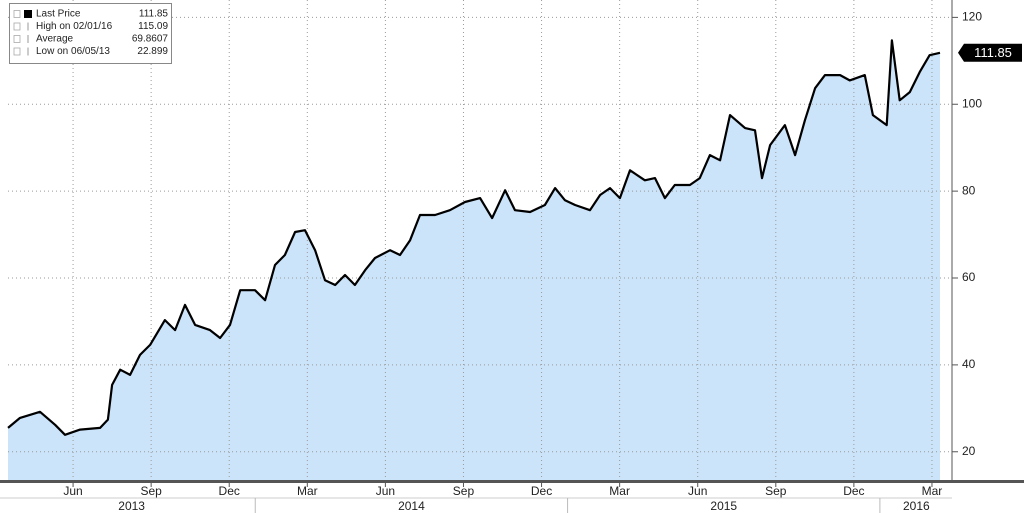  I want to click on legend-swatch, so click(28, 14).